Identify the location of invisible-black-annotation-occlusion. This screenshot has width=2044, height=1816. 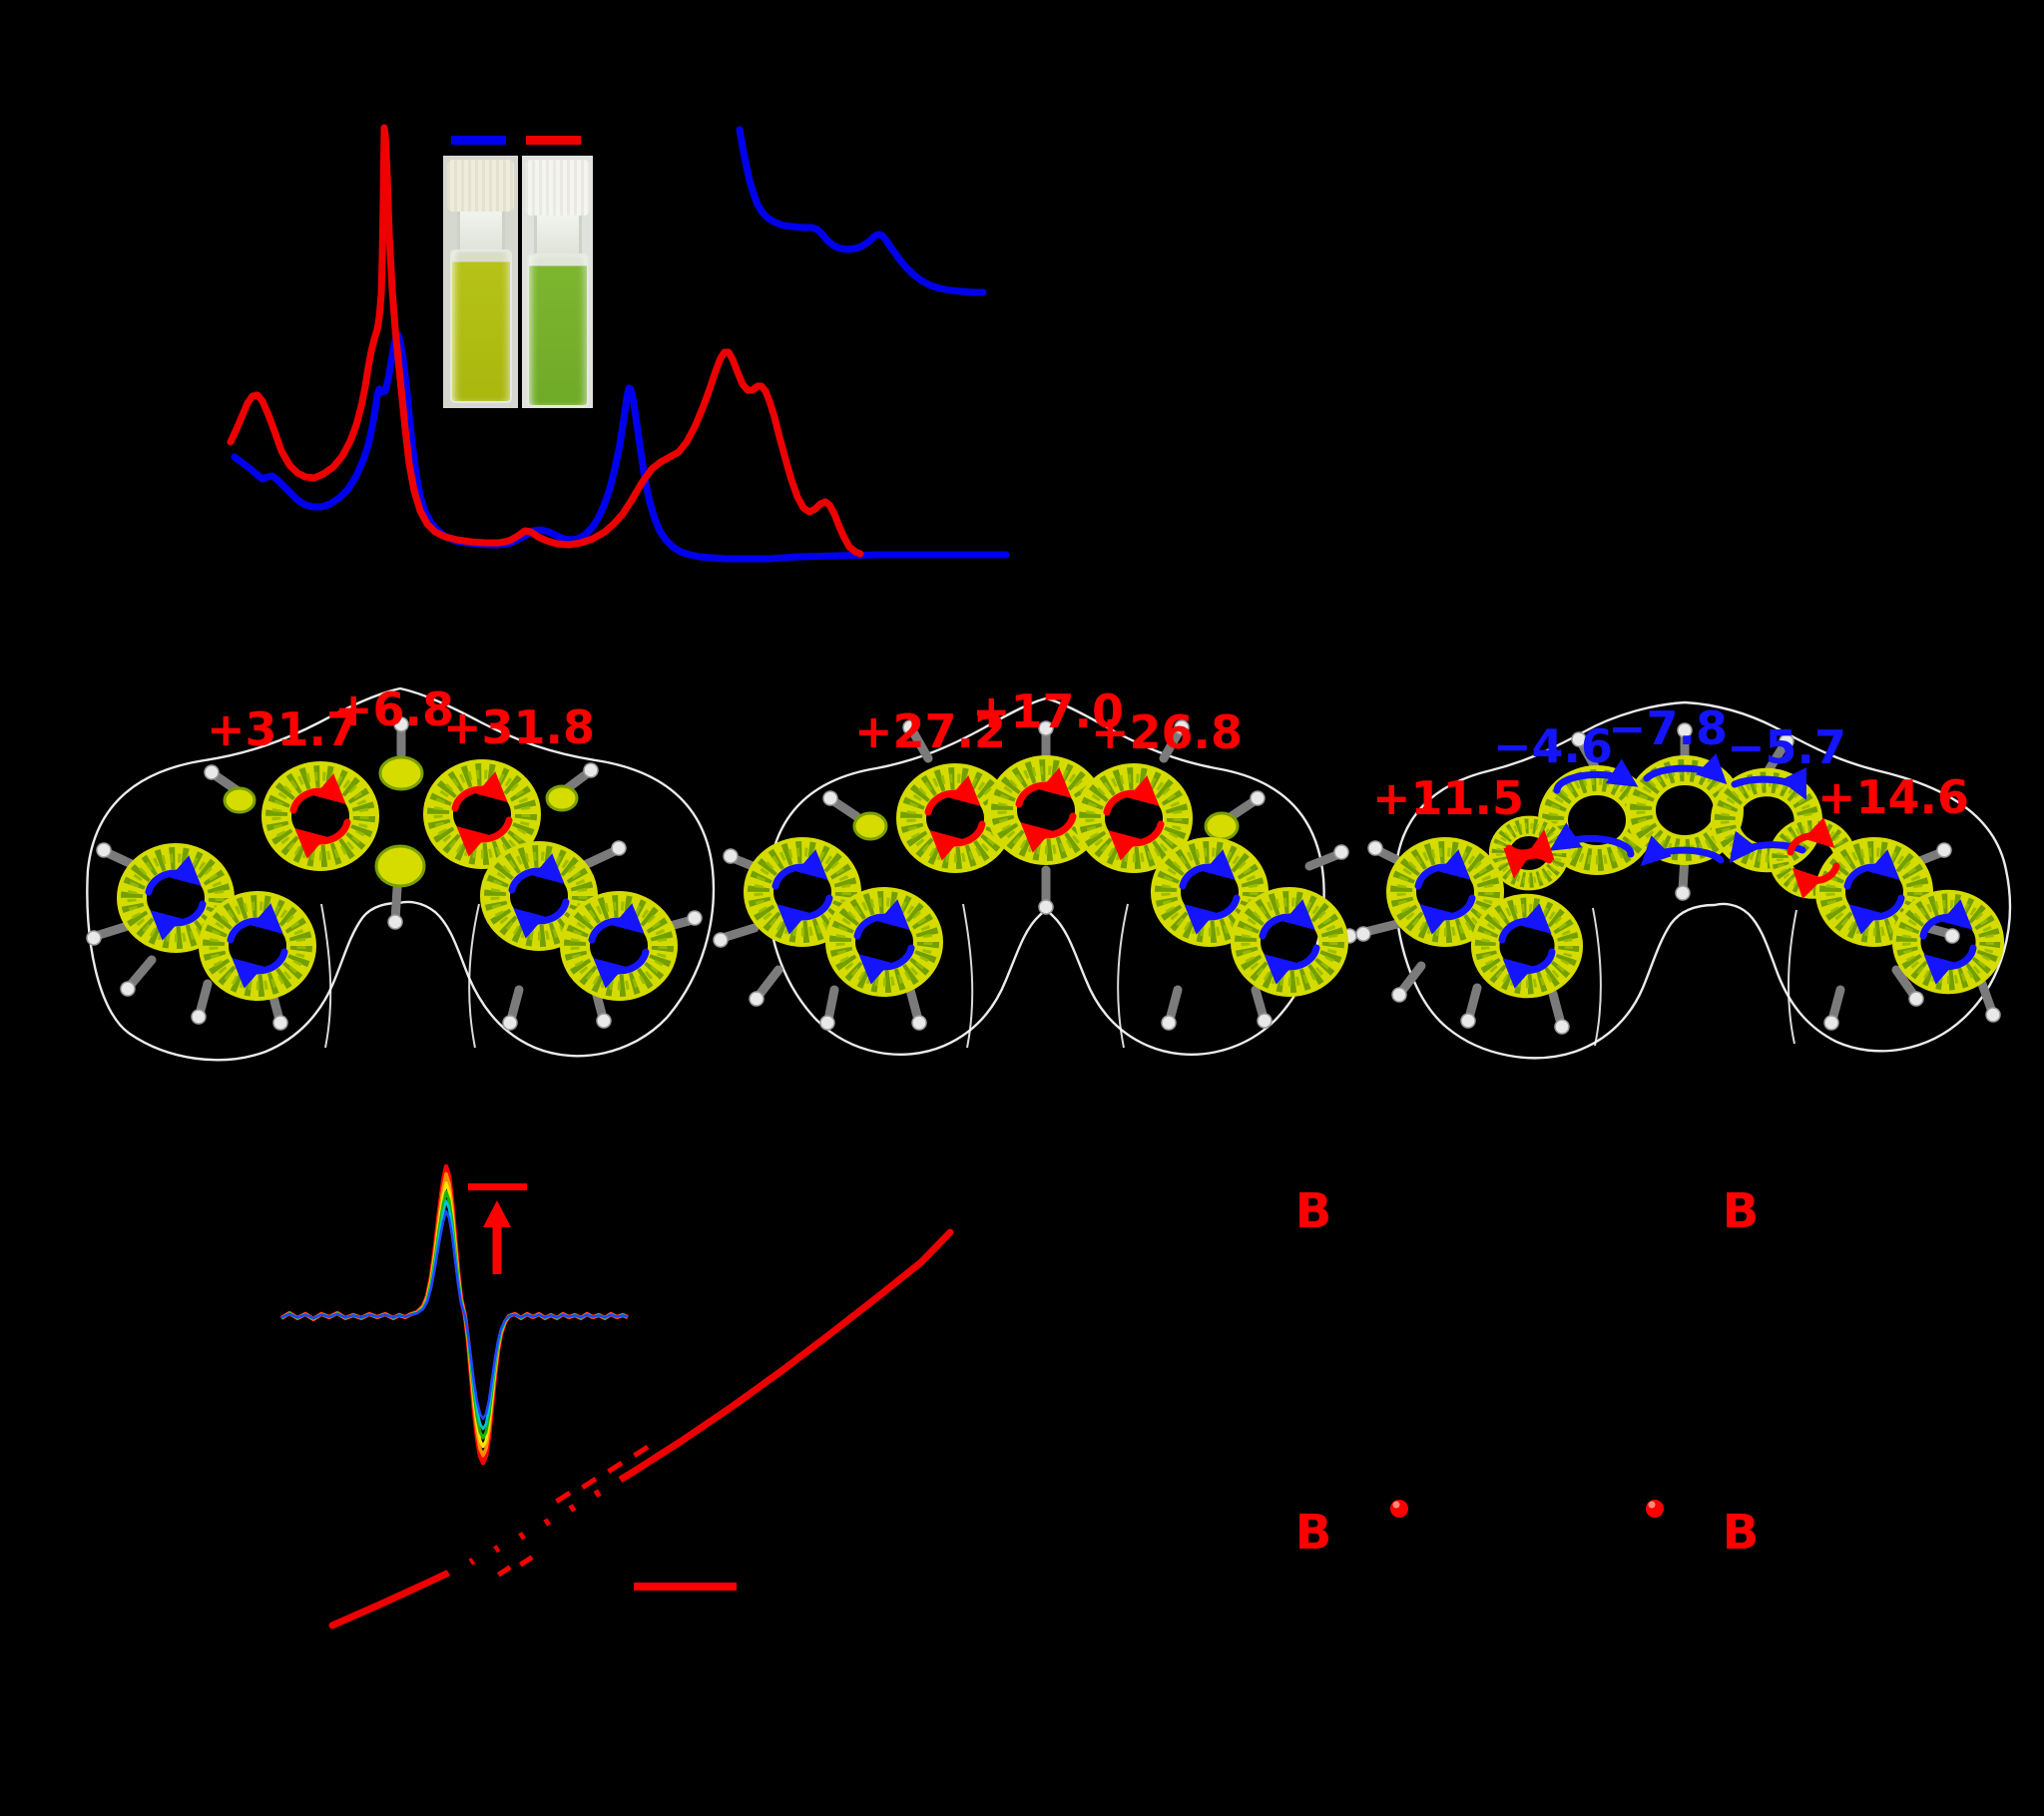
(537, 1530).